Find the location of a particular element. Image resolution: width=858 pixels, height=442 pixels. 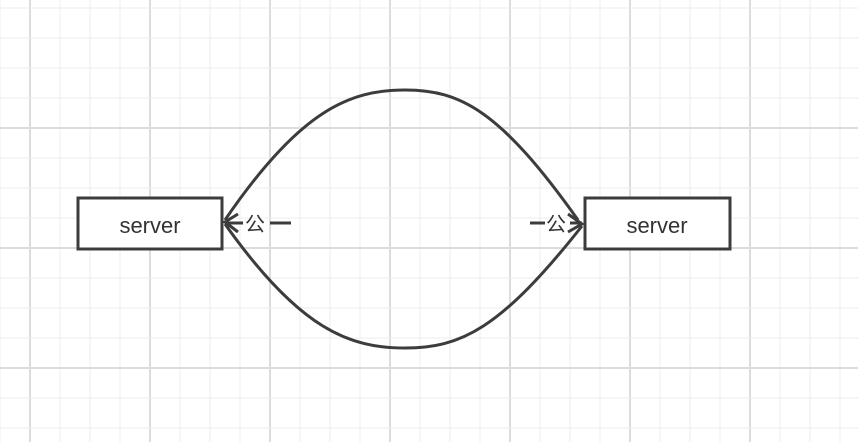

right-port-label: 公 is located at coordinates (556, 224).